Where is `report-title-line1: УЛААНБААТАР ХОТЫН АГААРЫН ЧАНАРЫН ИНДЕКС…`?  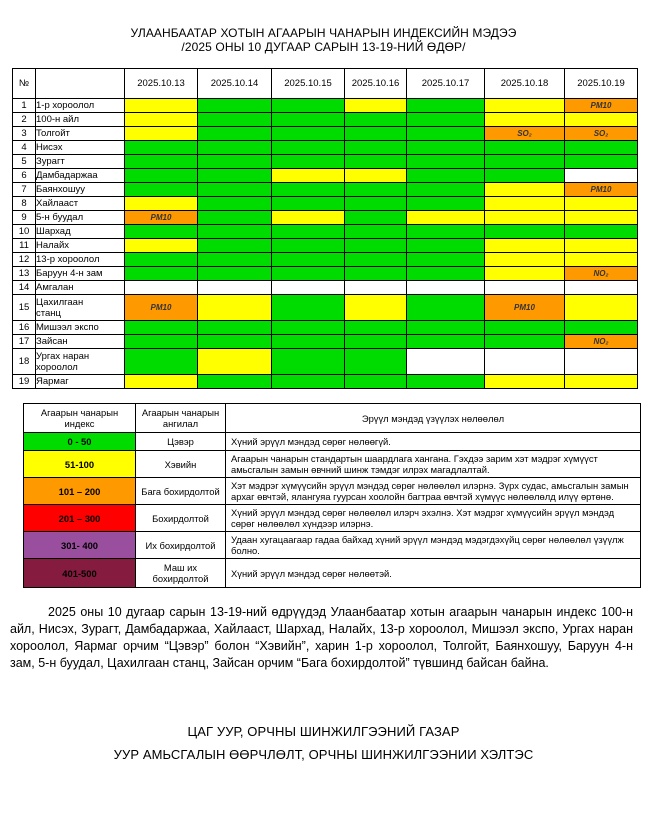 report-title-line1: УЛААНБААТАР ХОТЫН АГААРЫН ЧАНАРЫН ИНДЕКС… is located at coordinates (323, 33).